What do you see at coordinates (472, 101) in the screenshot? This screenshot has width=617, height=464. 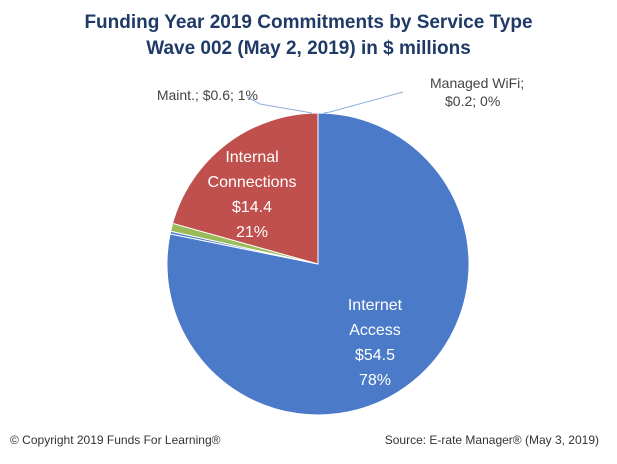 I see `value-label-managed-wifi: $0.2; 0%` at bounding box center [472, 101].